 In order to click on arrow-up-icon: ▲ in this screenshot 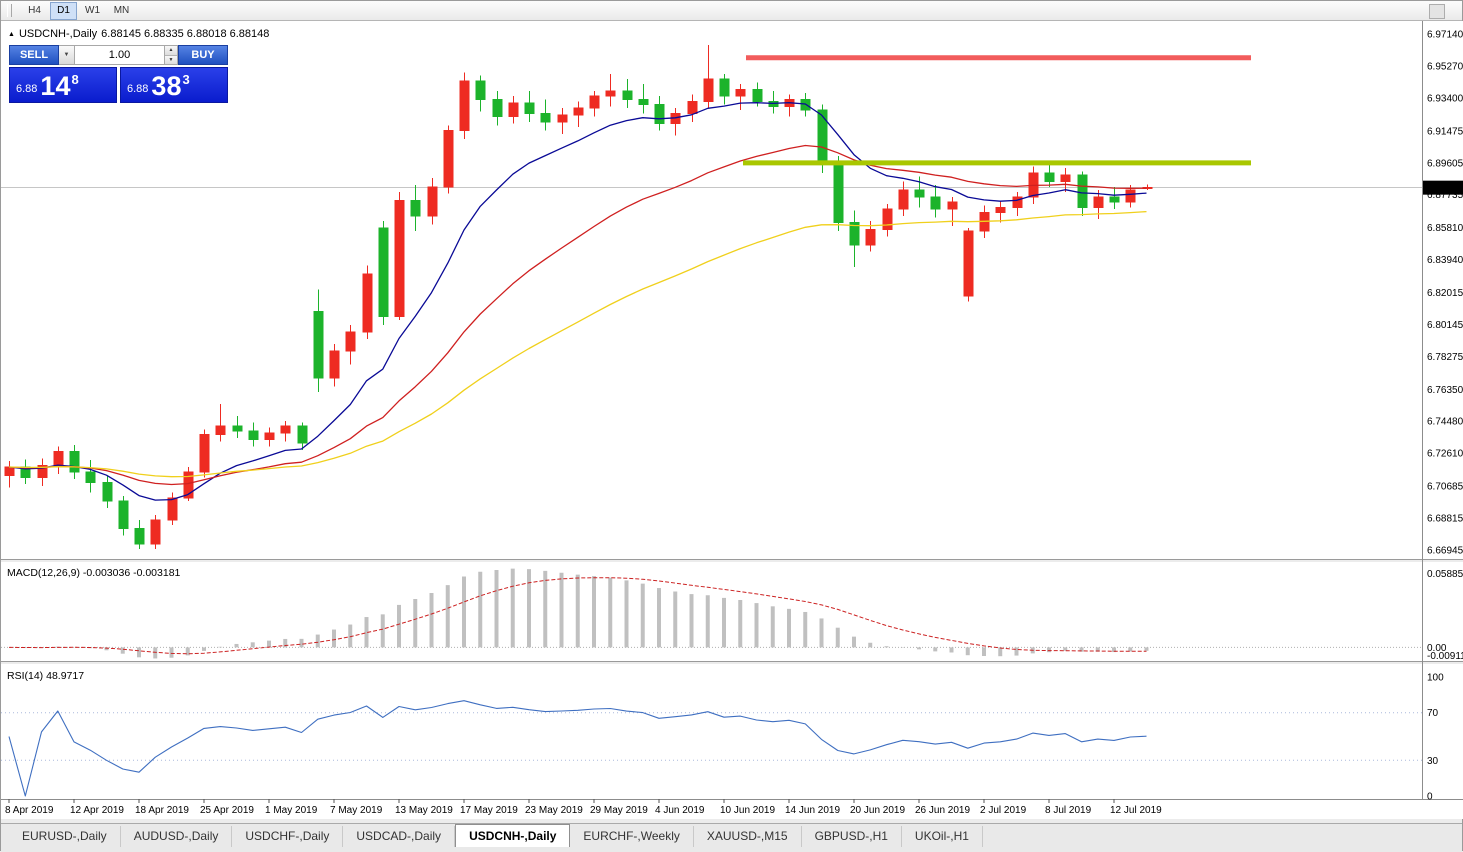, I will do `click(171, 50)`.